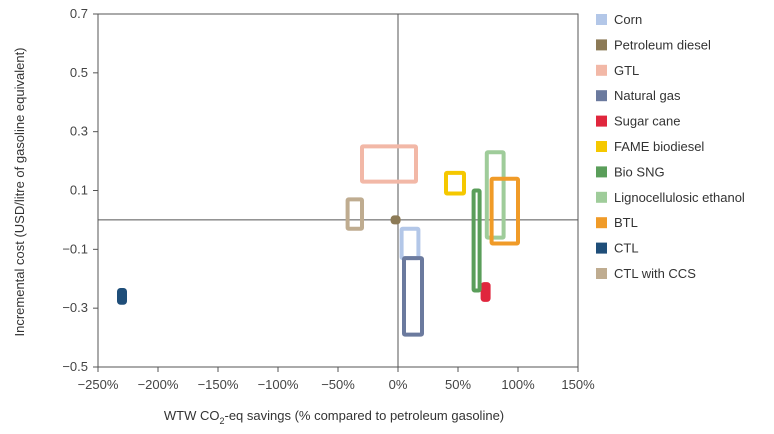 The height and width of the screenshot is (434, 774). What do you see at coordinates (679, 197) in the screenshot?
I see `legend-label: Lignocellulosic ethanol` at bounding box center [679, 197].